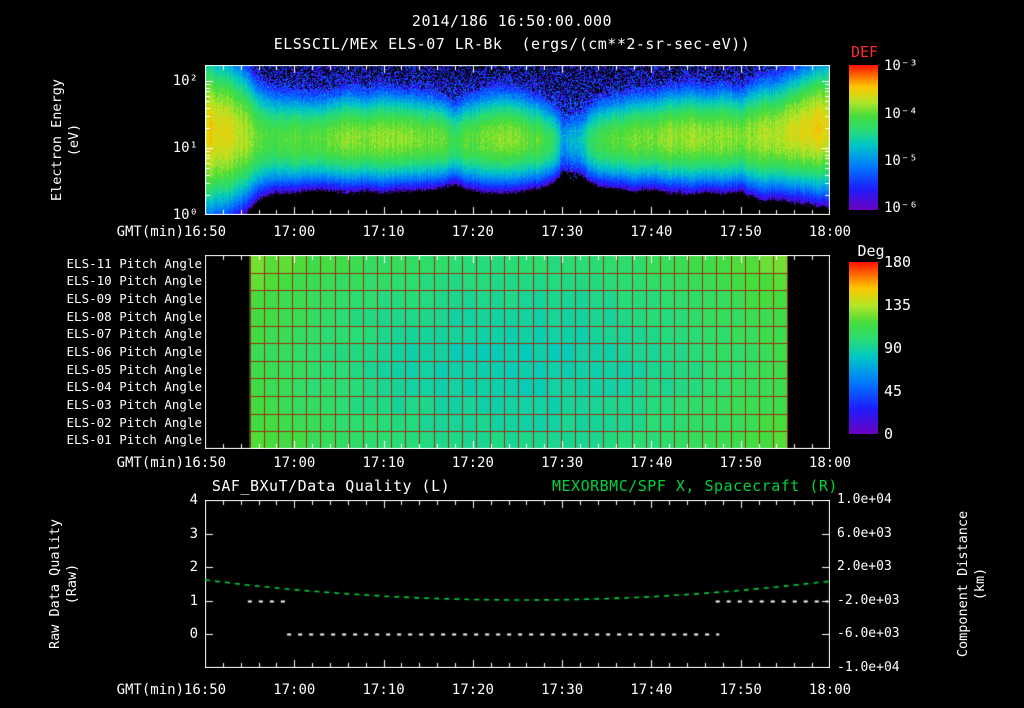 The image size is (1024, 708). Describe the element at coordinates (863, 348) in the screenshot. I see `deg-colorbar` at that location.